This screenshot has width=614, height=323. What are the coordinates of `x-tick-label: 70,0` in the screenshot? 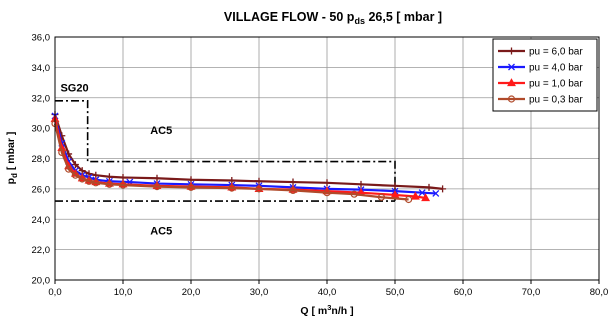 It's located at (531, 292).